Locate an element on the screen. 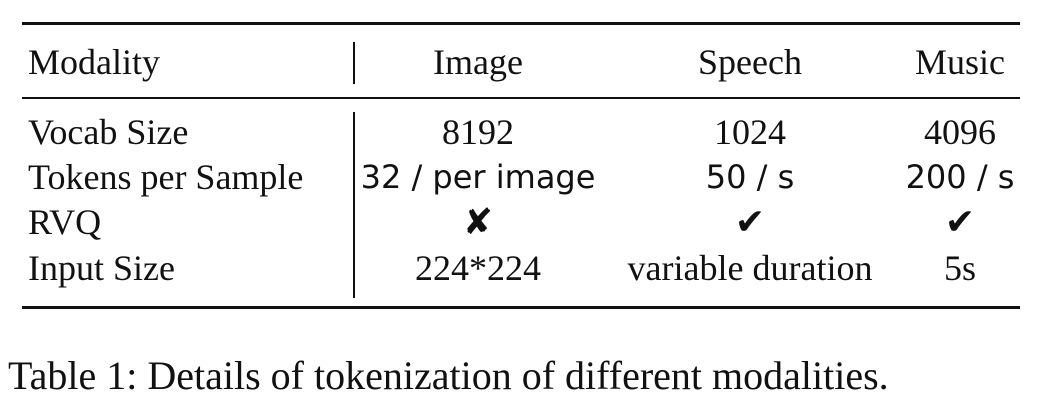 This screenshot has width=1054, height=418. table-cell: 32 / per image is located at coordinates (478, 177).